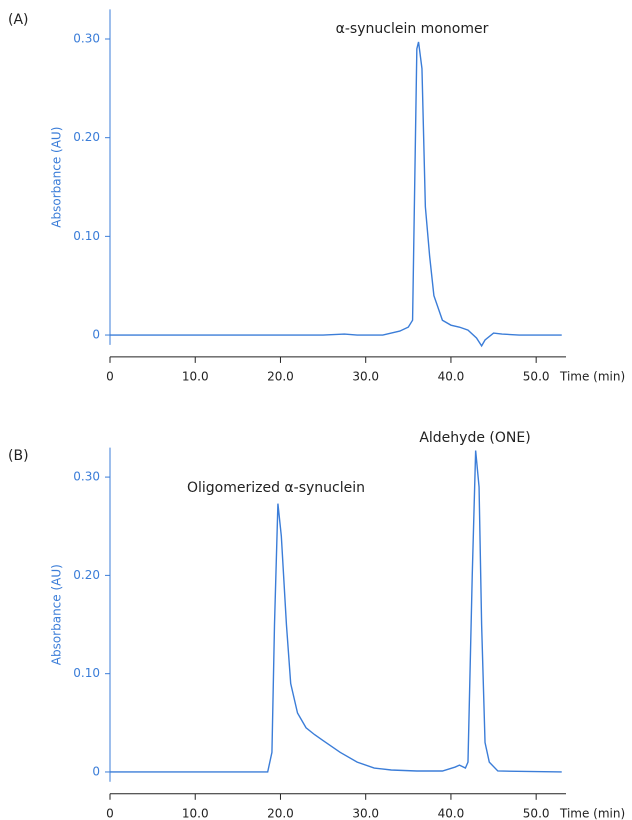 This screenshot has height=820, width=632. What do you see at coordinates (18, 20) in the screenshot?
I see `panel-label: (A)` at bounding box center [18, 20].